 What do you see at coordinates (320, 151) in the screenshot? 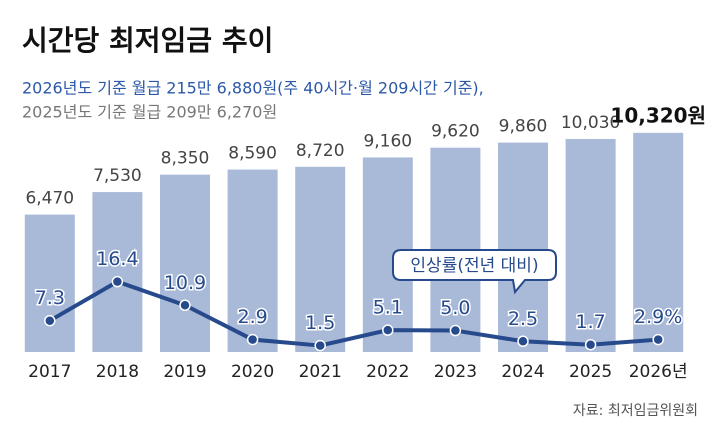
I see `bar-value-label: 8,720` at bounding box center [320, 151].